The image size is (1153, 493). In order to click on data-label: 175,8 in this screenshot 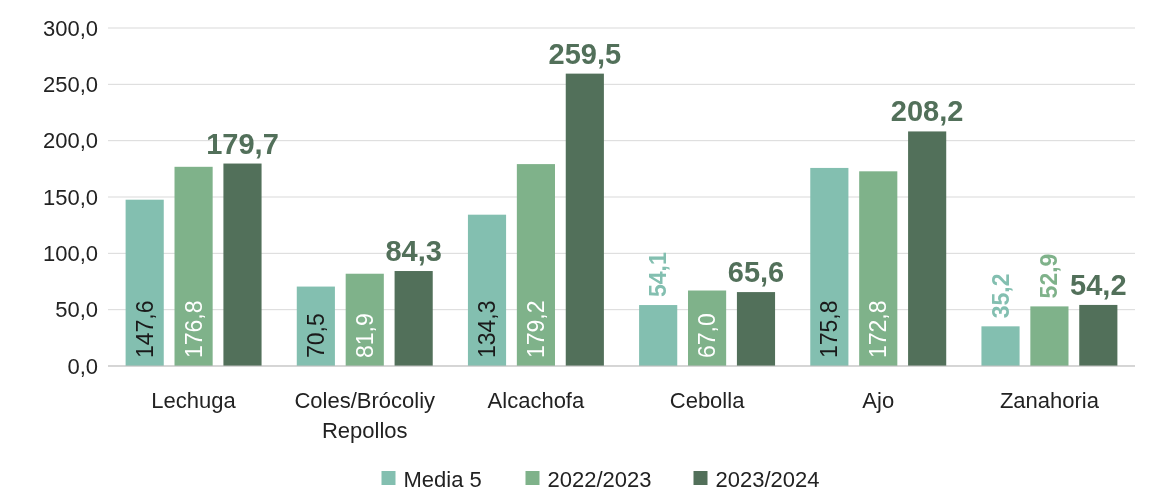, I will do `click(829, 329)`.